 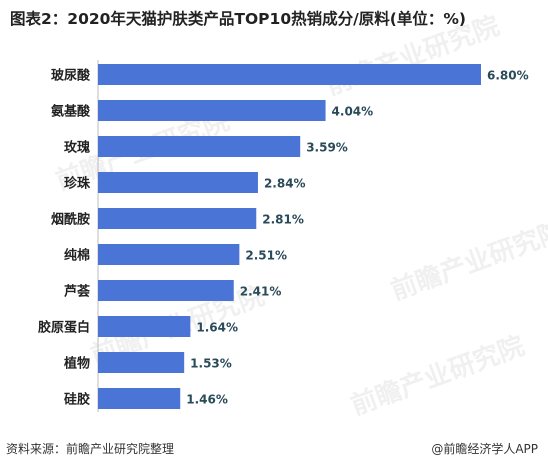 I want to click on category-label: 植物, so click(x=76, y=364).